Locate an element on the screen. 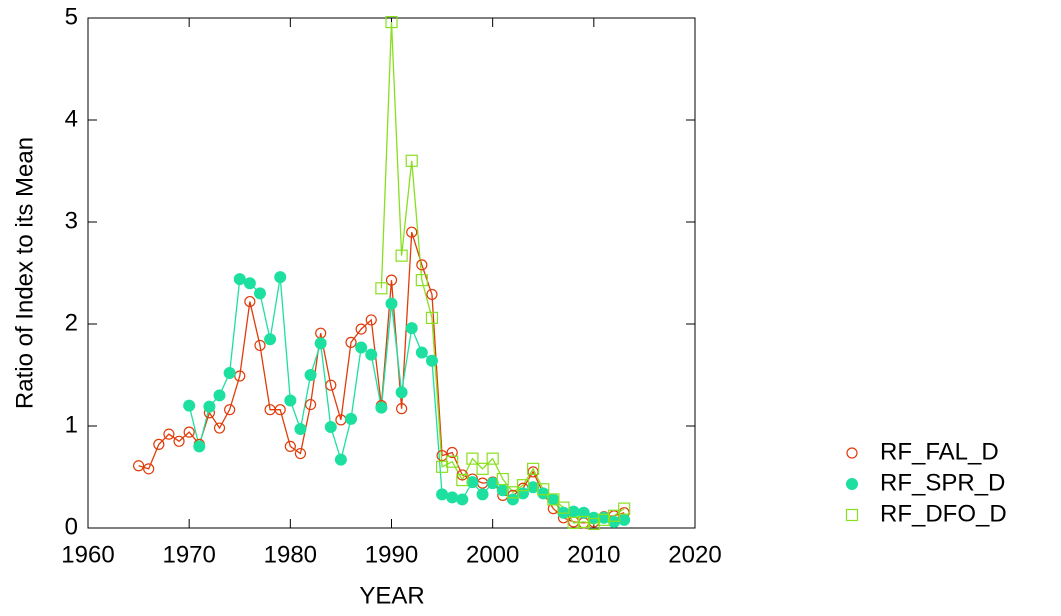  x-tick-label: 1970 is located at coordinates (188, 554).